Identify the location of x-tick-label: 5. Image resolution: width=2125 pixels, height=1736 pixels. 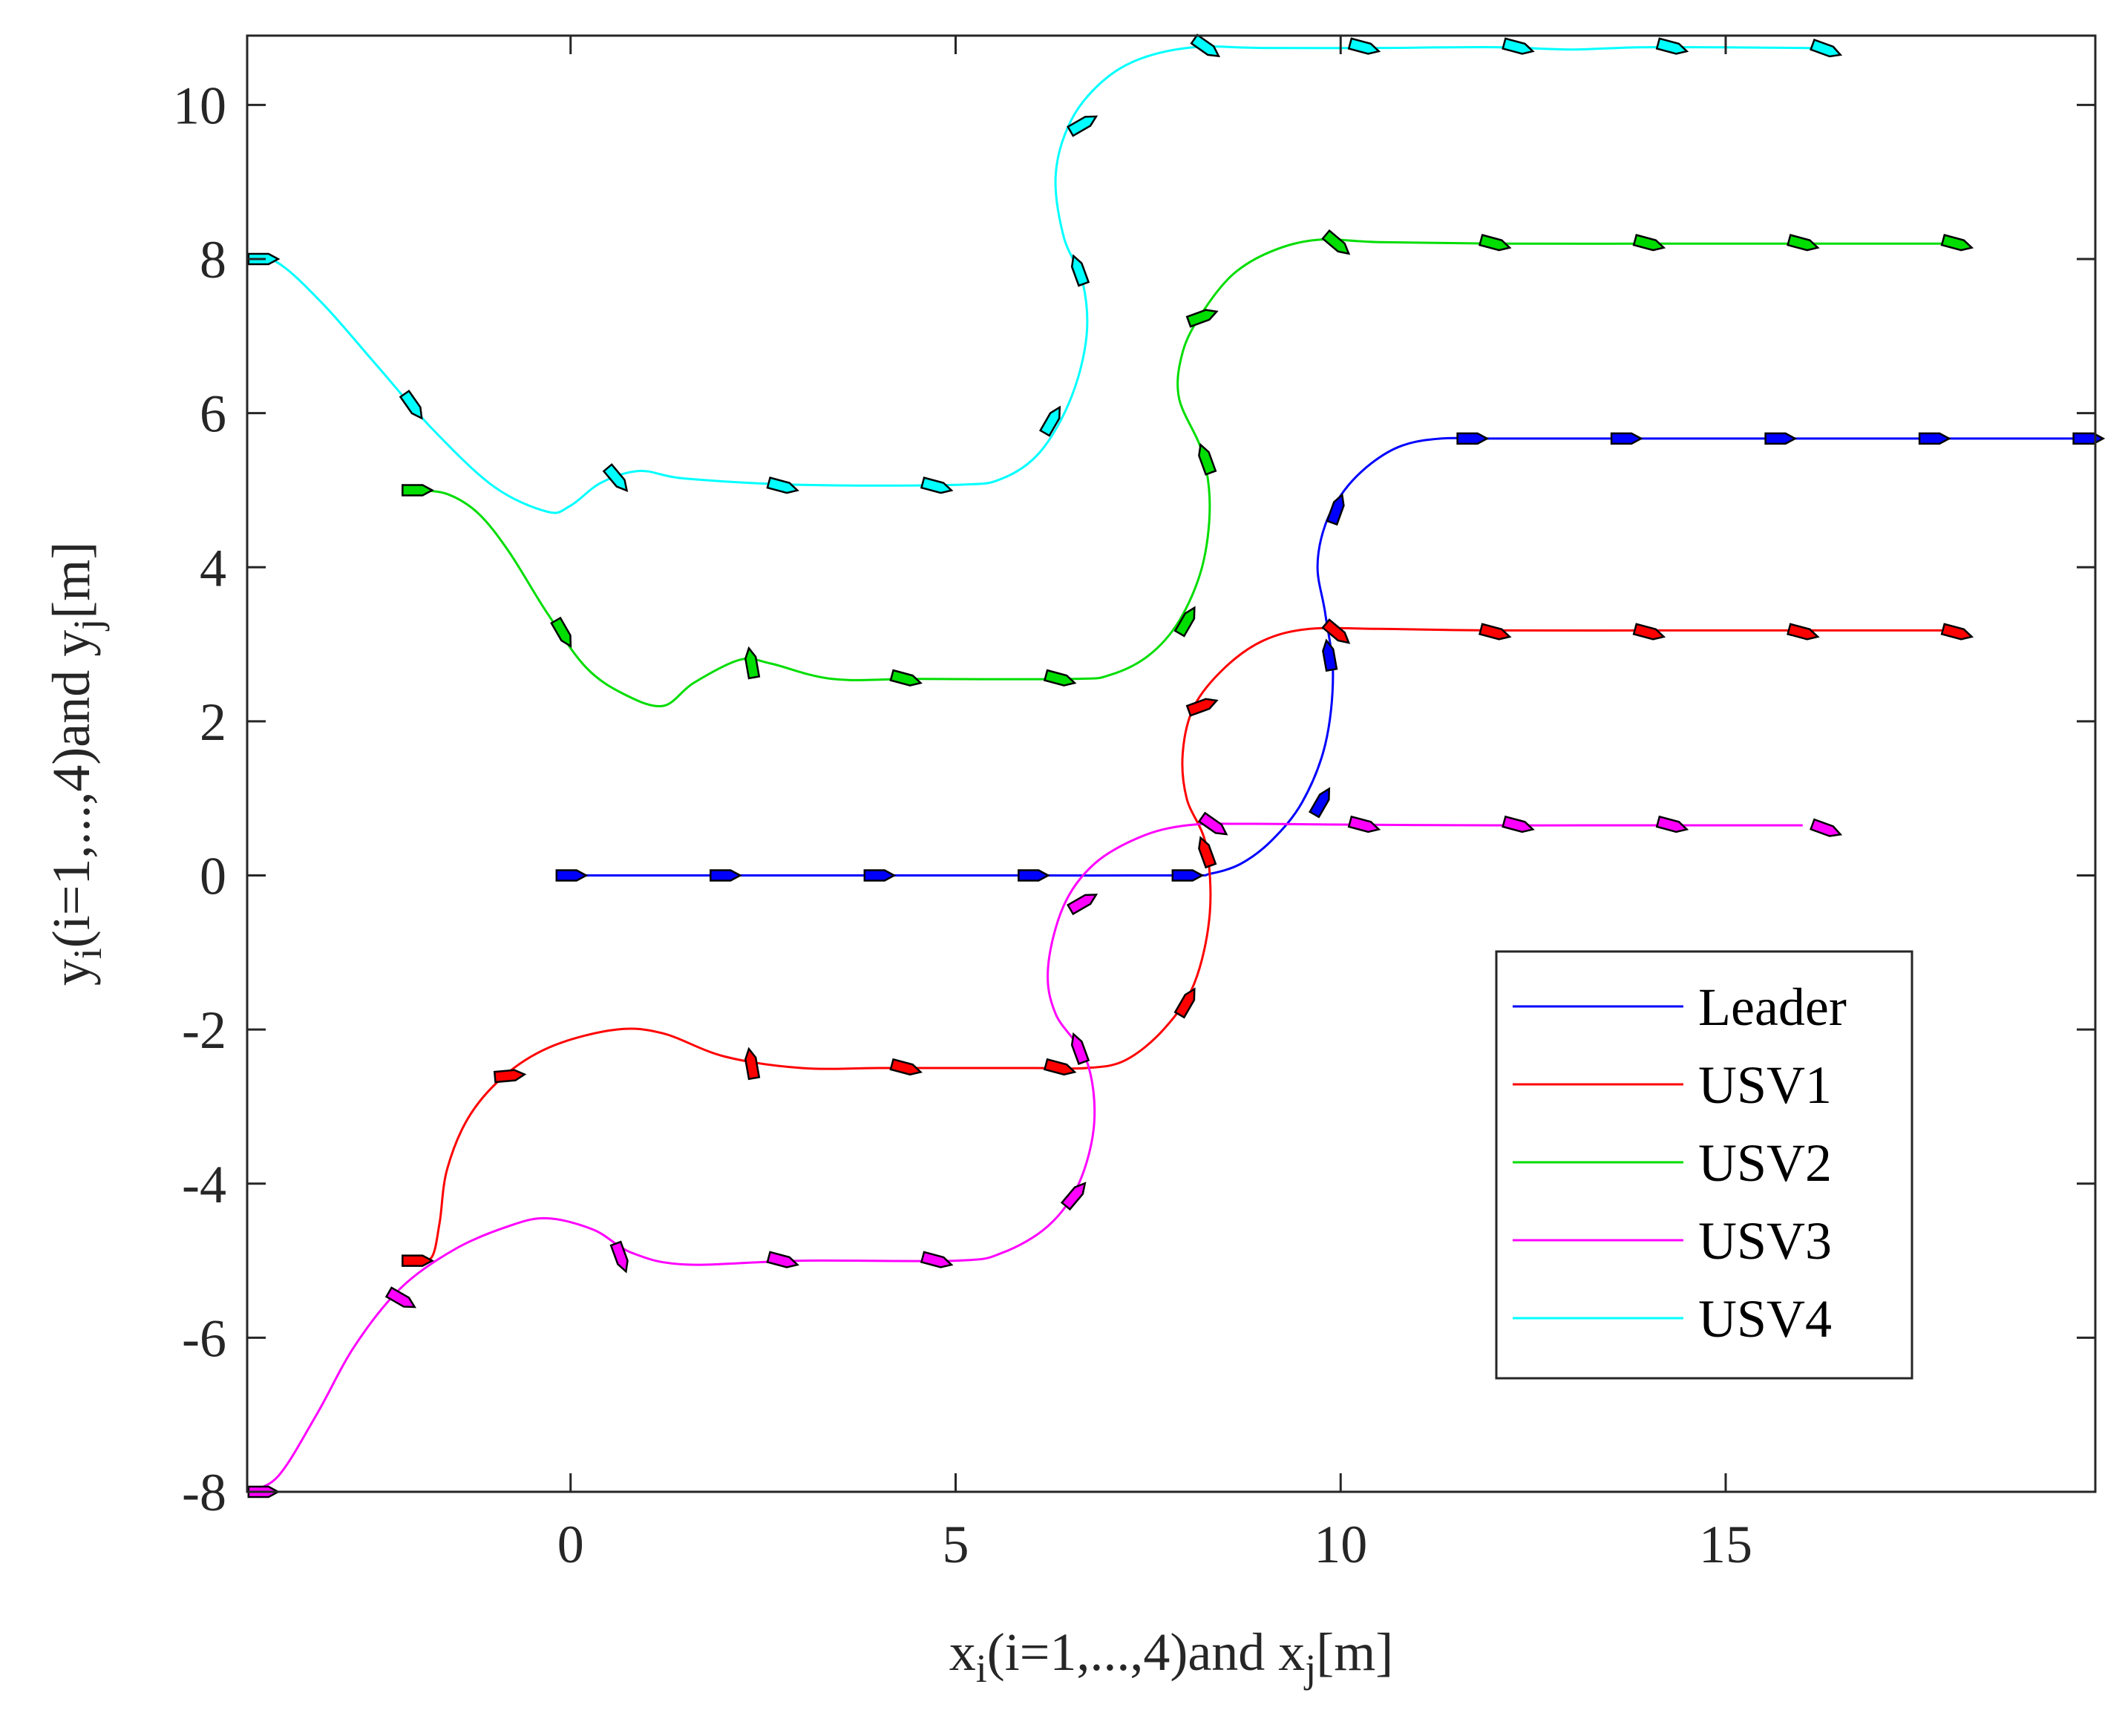
(956, 1544).